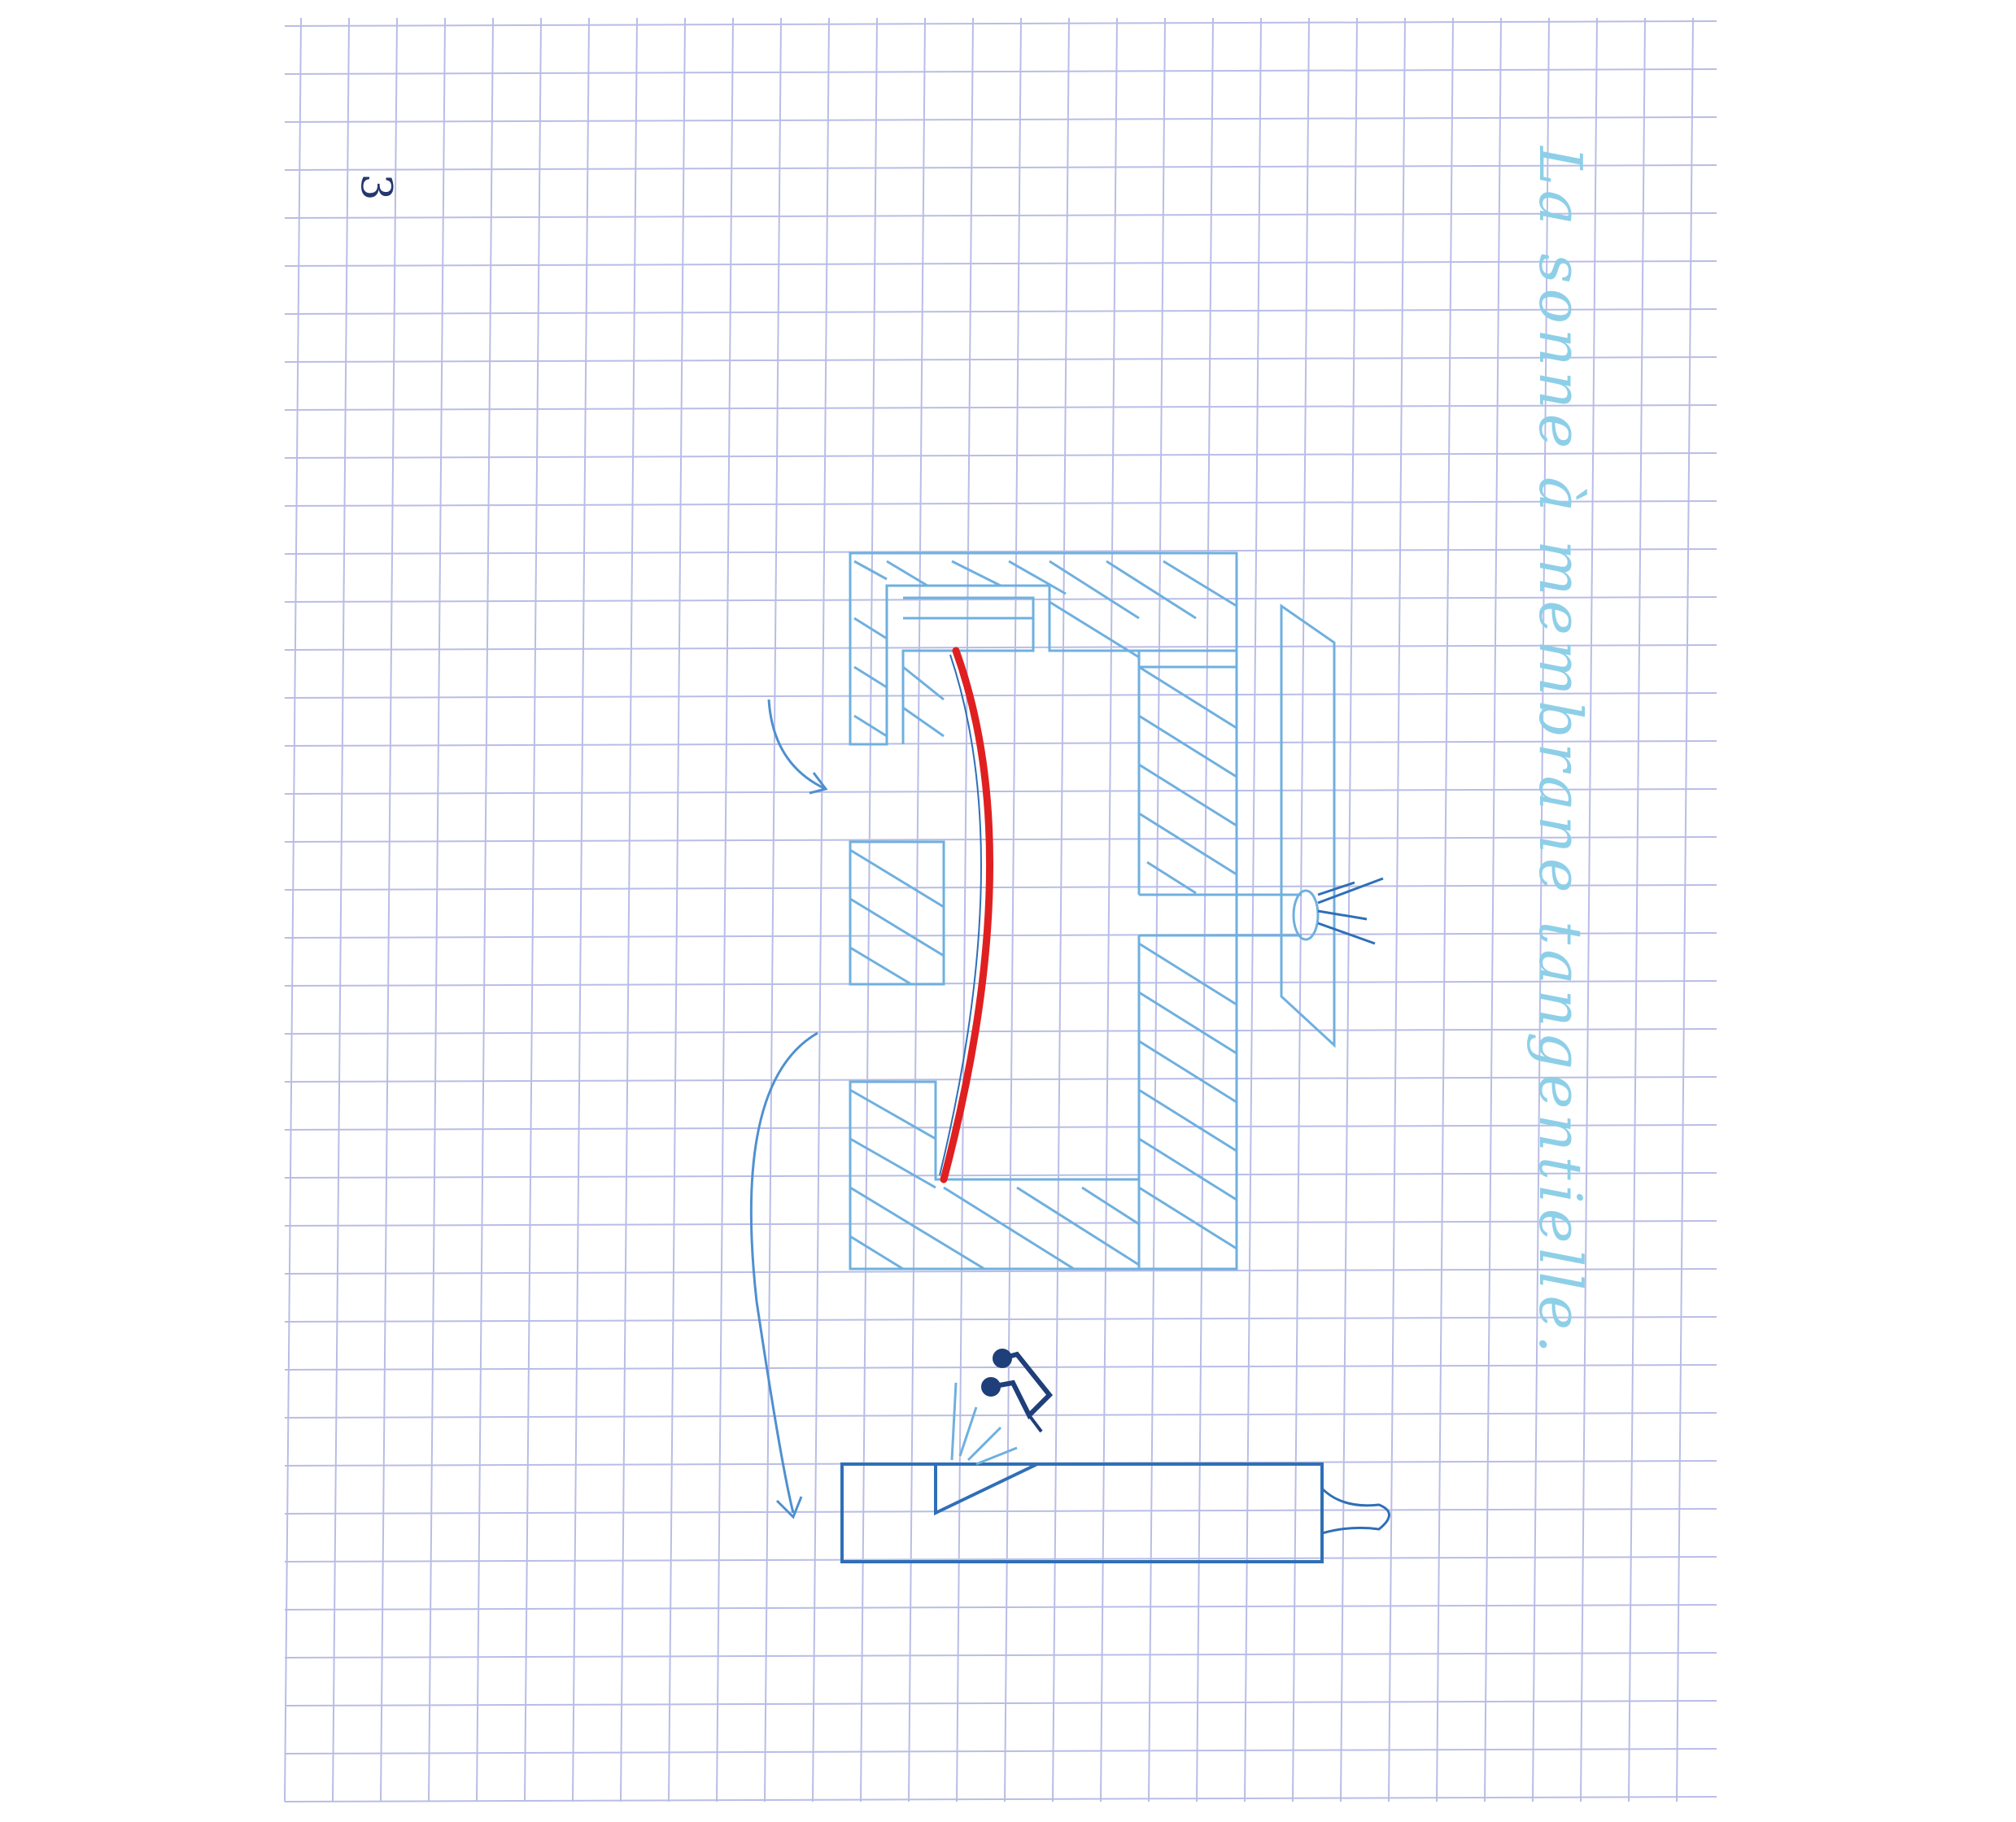  I want to click on outlet-rays, so click(1351, 911).